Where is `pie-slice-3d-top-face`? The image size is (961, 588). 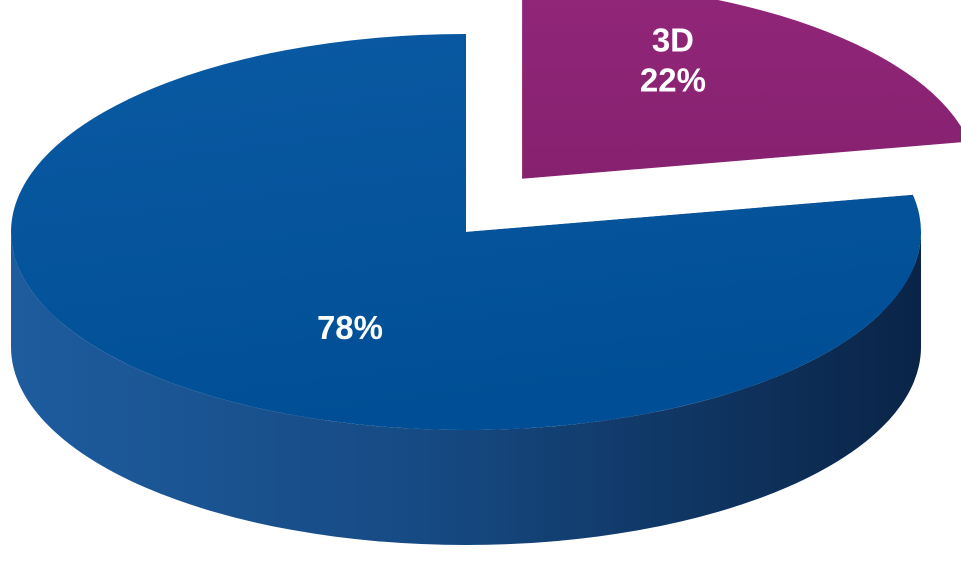
pie-slice-3d-top-face is located at coordinates (741, 89).